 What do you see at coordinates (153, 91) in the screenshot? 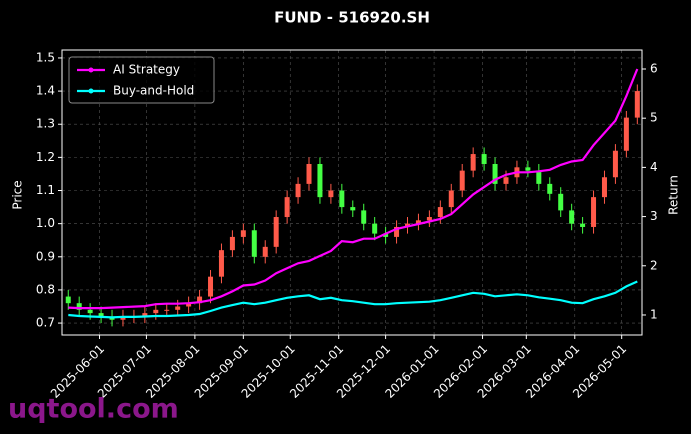
I see `legend-label: Buy-and-Hold` at bounding box center [153, 91].